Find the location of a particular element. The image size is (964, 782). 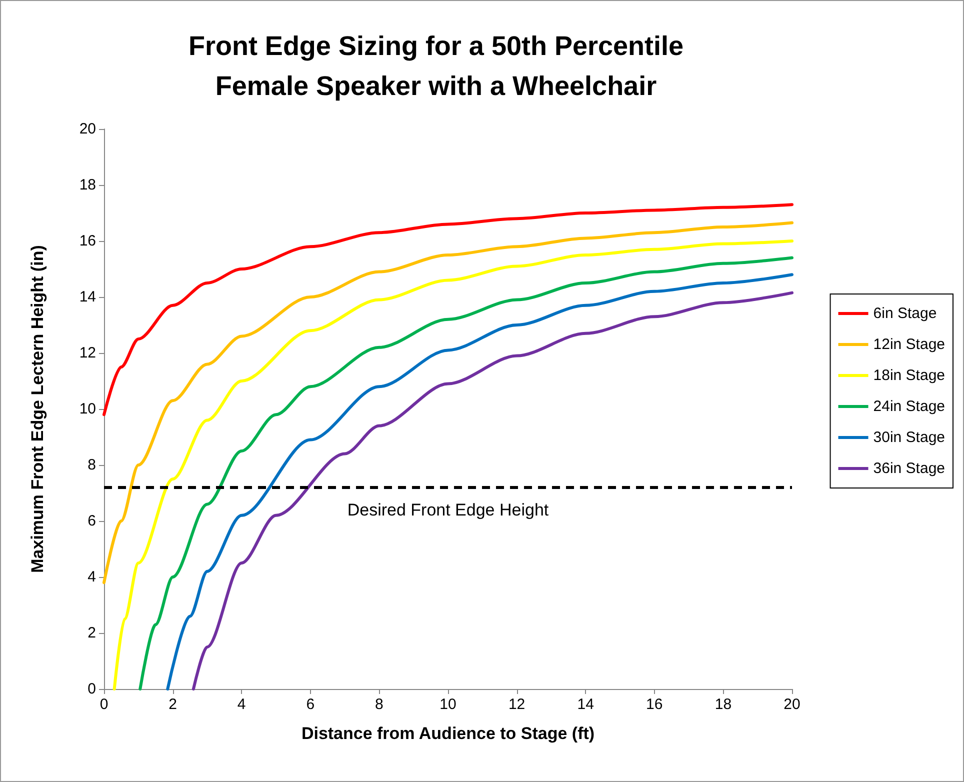

x-tick-label: 18 is located at coordinates (723, 704).